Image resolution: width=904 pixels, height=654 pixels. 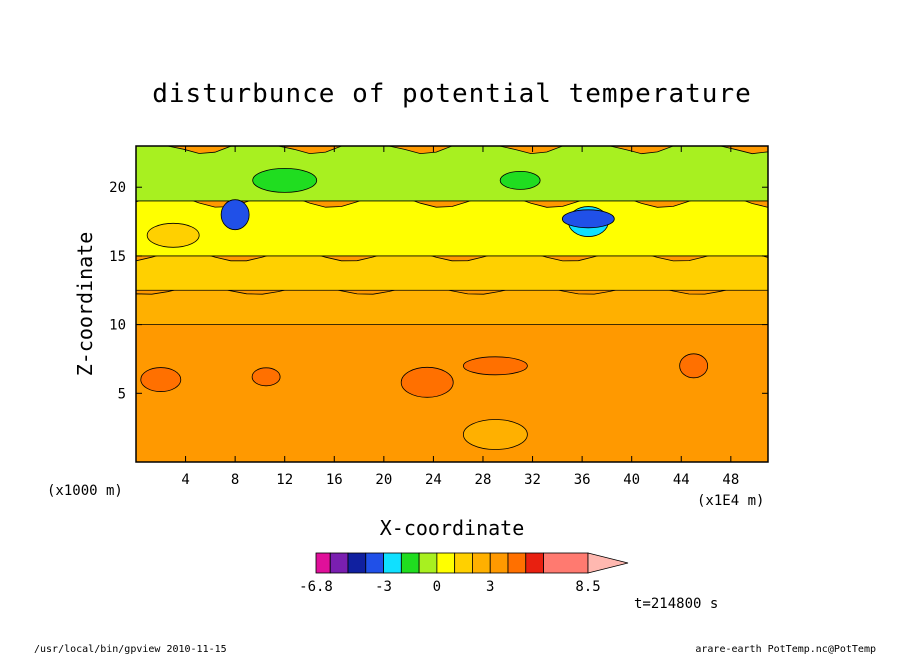 I want to click on footer-left: /usr/local/bin/gpview 2010-11-15, so click(x=130, y=649).